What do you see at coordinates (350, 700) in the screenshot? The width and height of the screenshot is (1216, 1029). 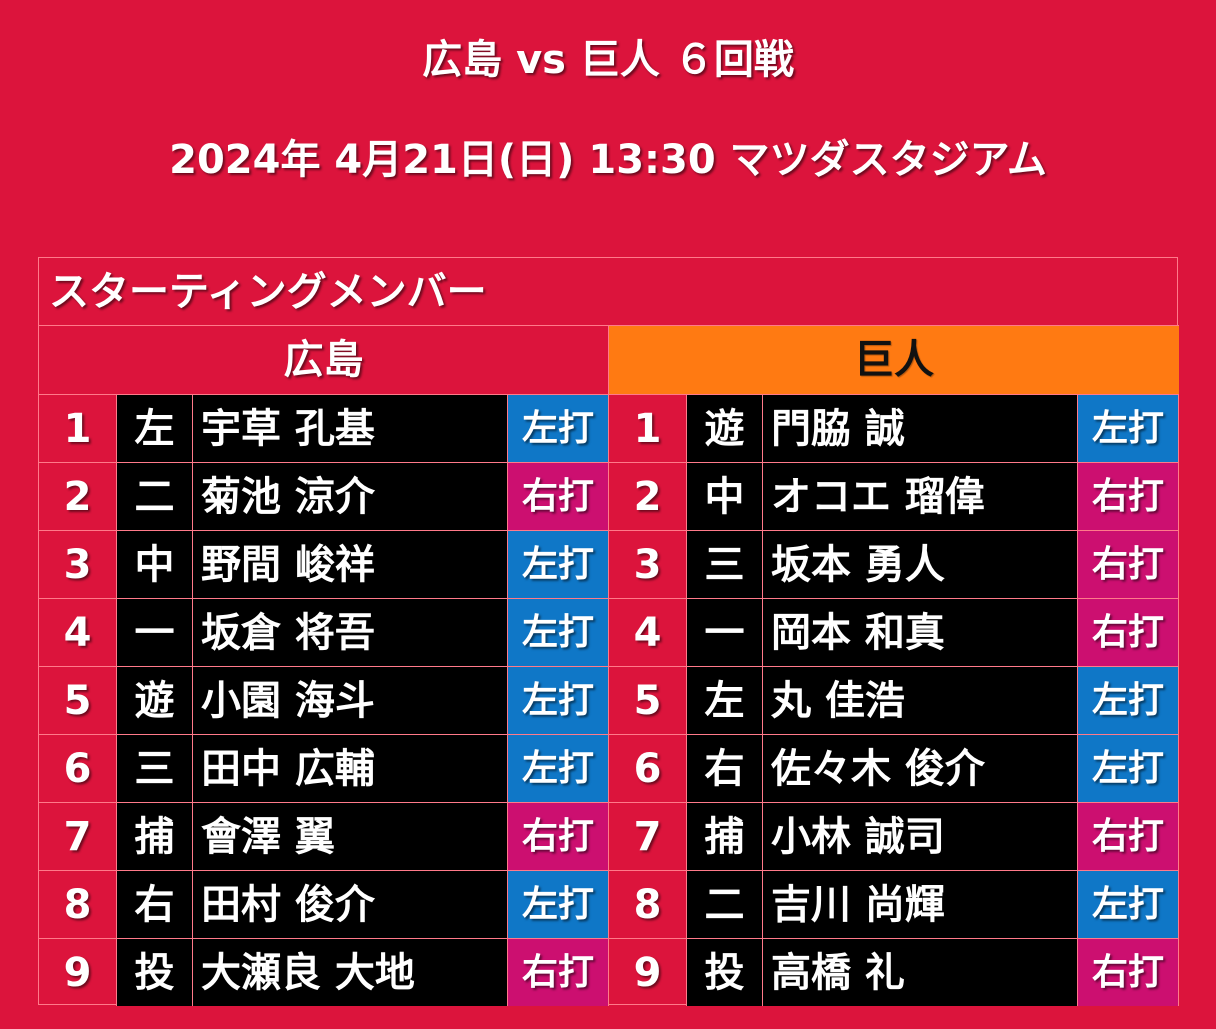 I see `player-name: 小園 海斗` at bounding box center [350, 700].